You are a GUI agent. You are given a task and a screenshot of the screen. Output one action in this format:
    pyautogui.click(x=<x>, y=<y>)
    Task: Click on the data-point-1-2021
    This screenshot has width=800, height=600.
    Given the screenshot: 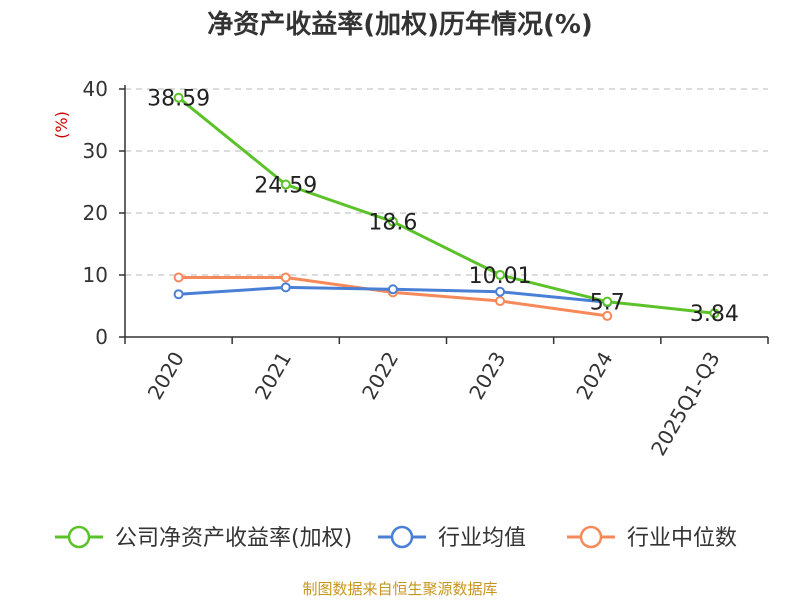 What is the action you would take?
    pyautogui.click(x=285, y=287)
    